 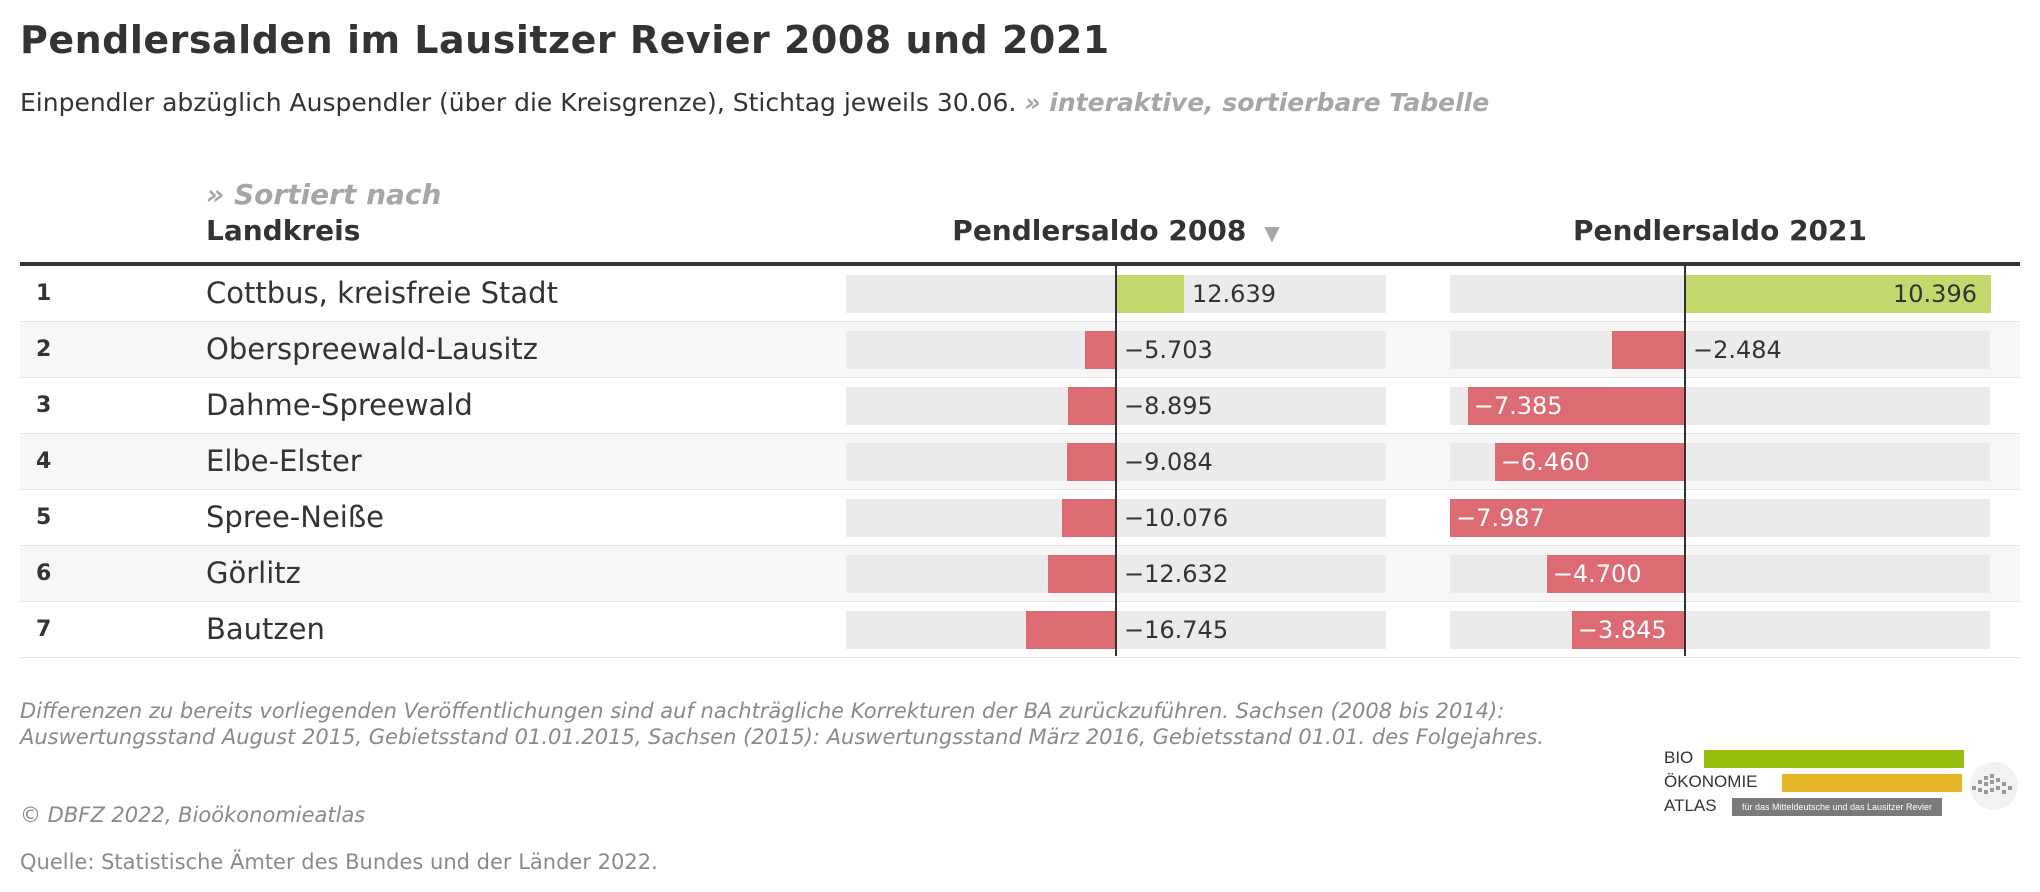 I want to click on copyright: © DBFZ 2022, Bioökonomieatlas, so click(x=193, y=815).